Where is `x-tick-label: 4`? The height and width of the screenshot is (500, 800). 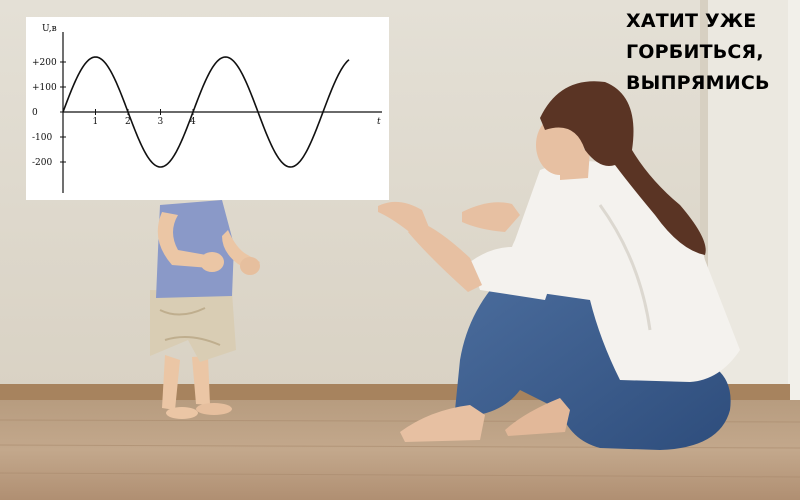 x-tick-label: 4 is located at coordinates (193, 122).